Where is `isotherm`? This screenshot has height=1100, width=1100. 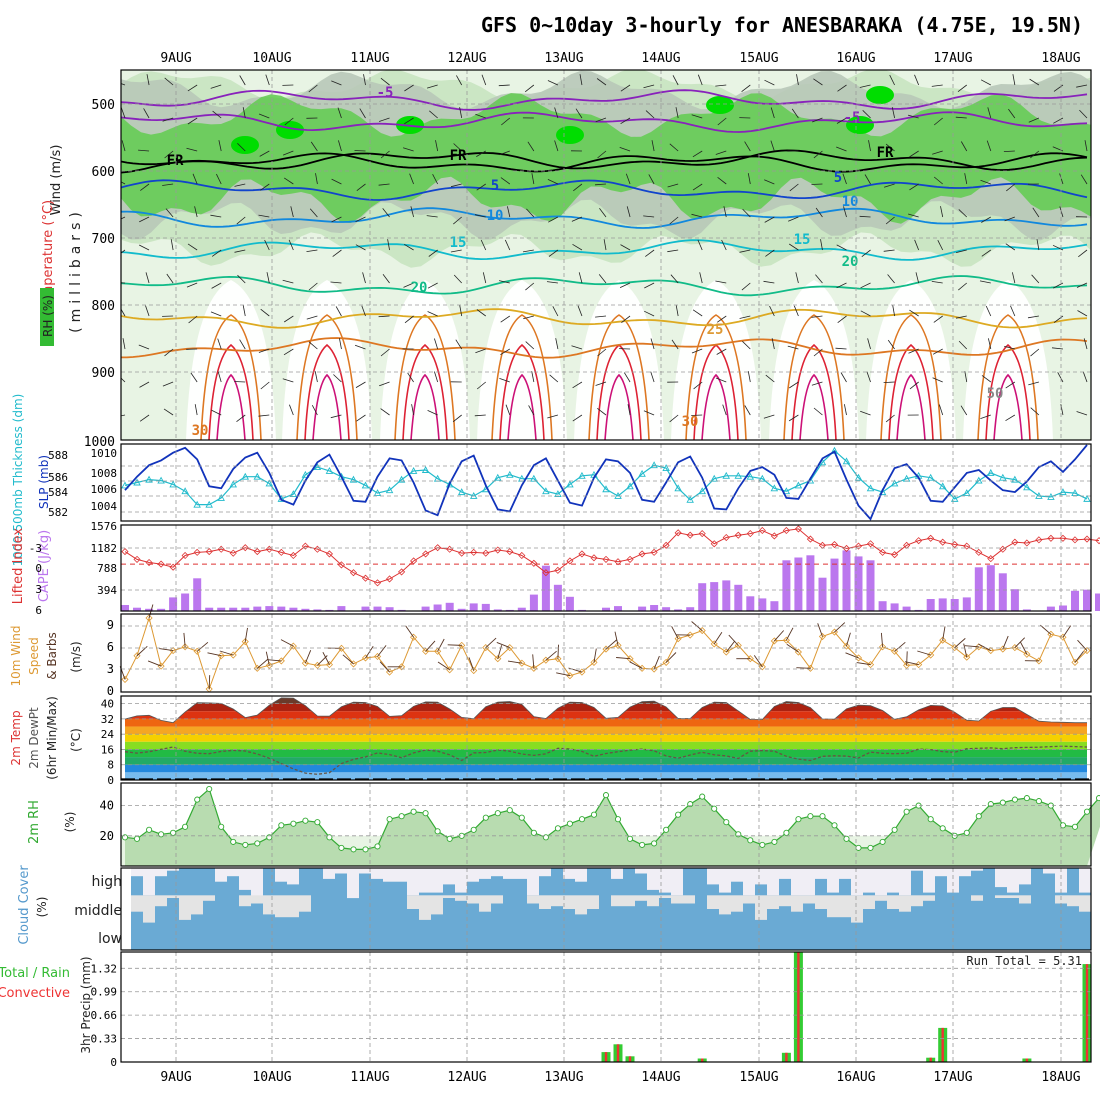 isotherm is located at coordinates (604, 160).